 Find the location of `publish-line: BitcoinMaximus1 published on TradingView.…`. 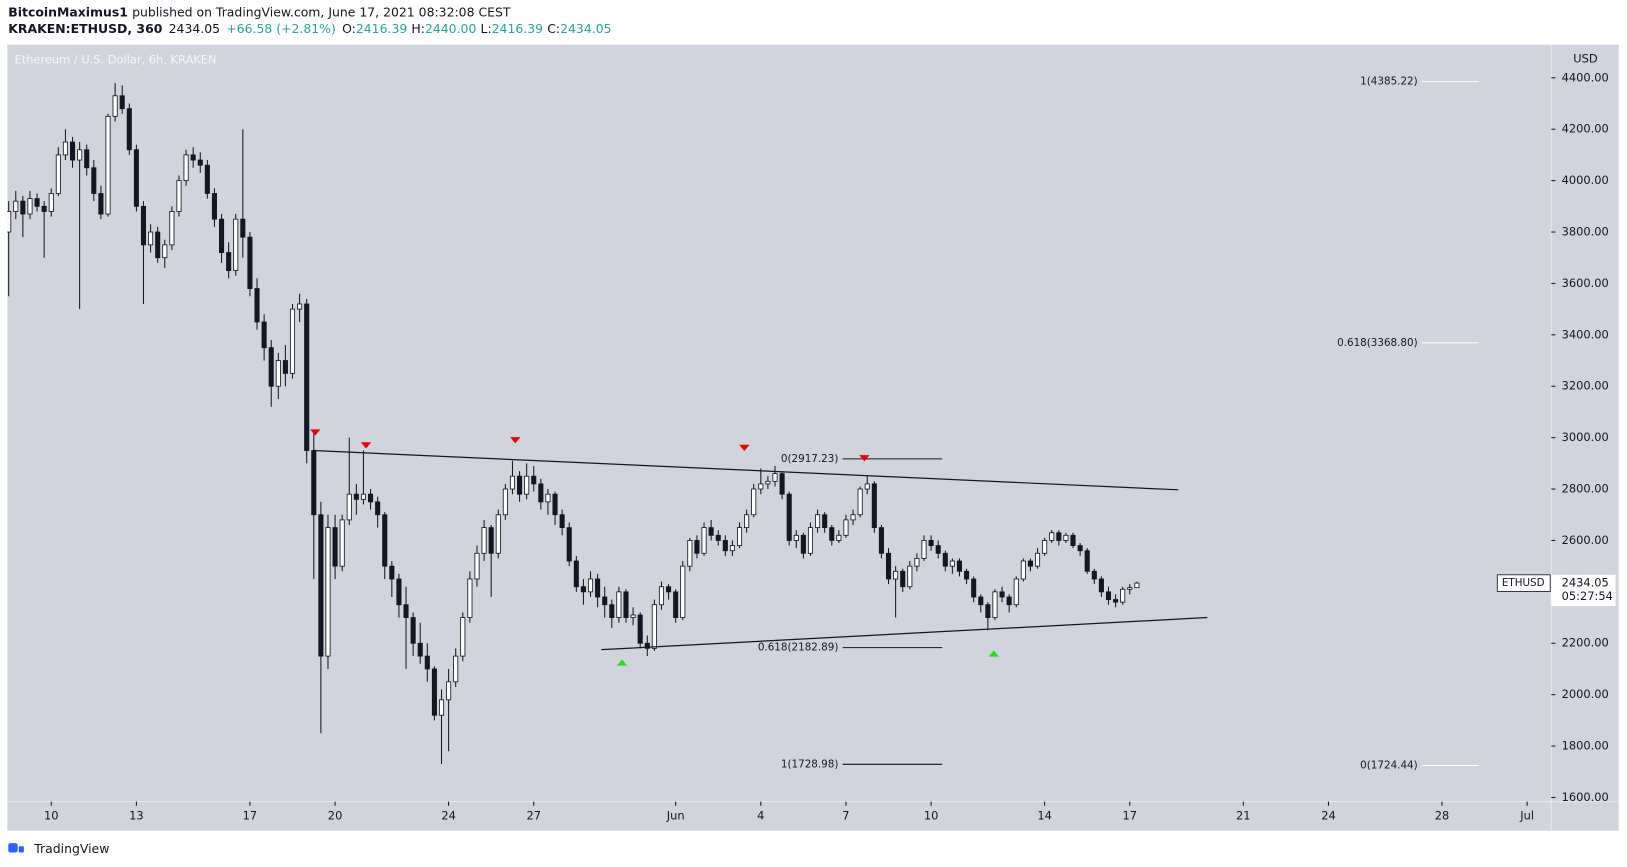

publish-line: BitcoinMaximus1 published on TradingView.… is located at coordinates (259, 11).